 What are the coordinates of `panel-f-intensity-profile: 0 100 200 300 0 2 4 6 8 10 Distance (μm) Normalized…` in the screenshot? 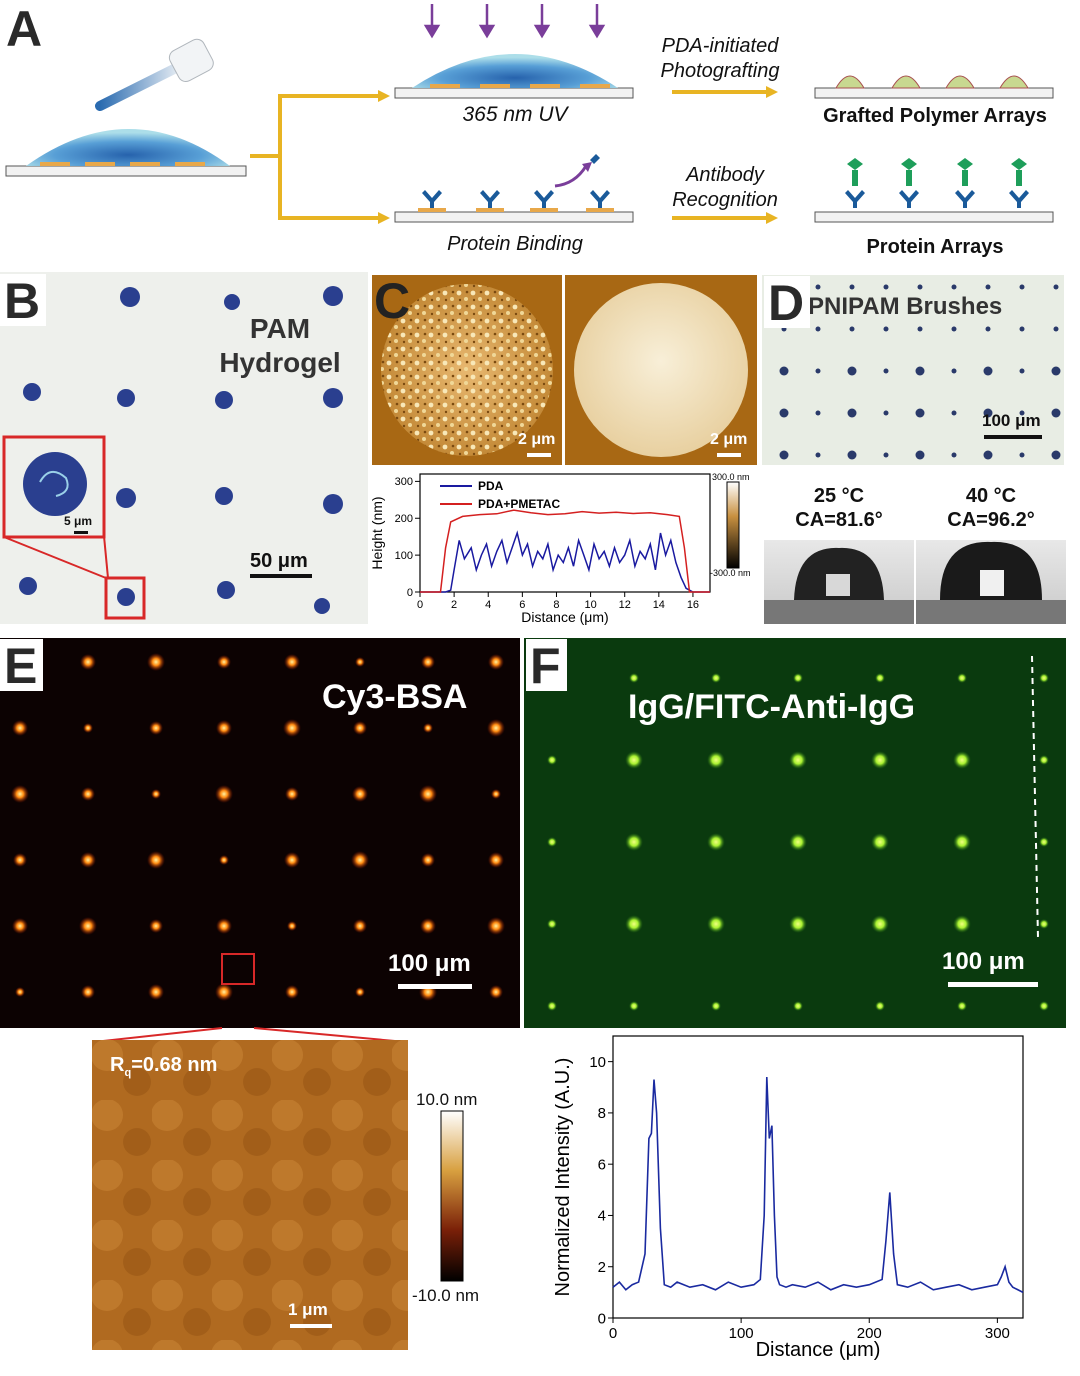 It's located at (789, 1198).